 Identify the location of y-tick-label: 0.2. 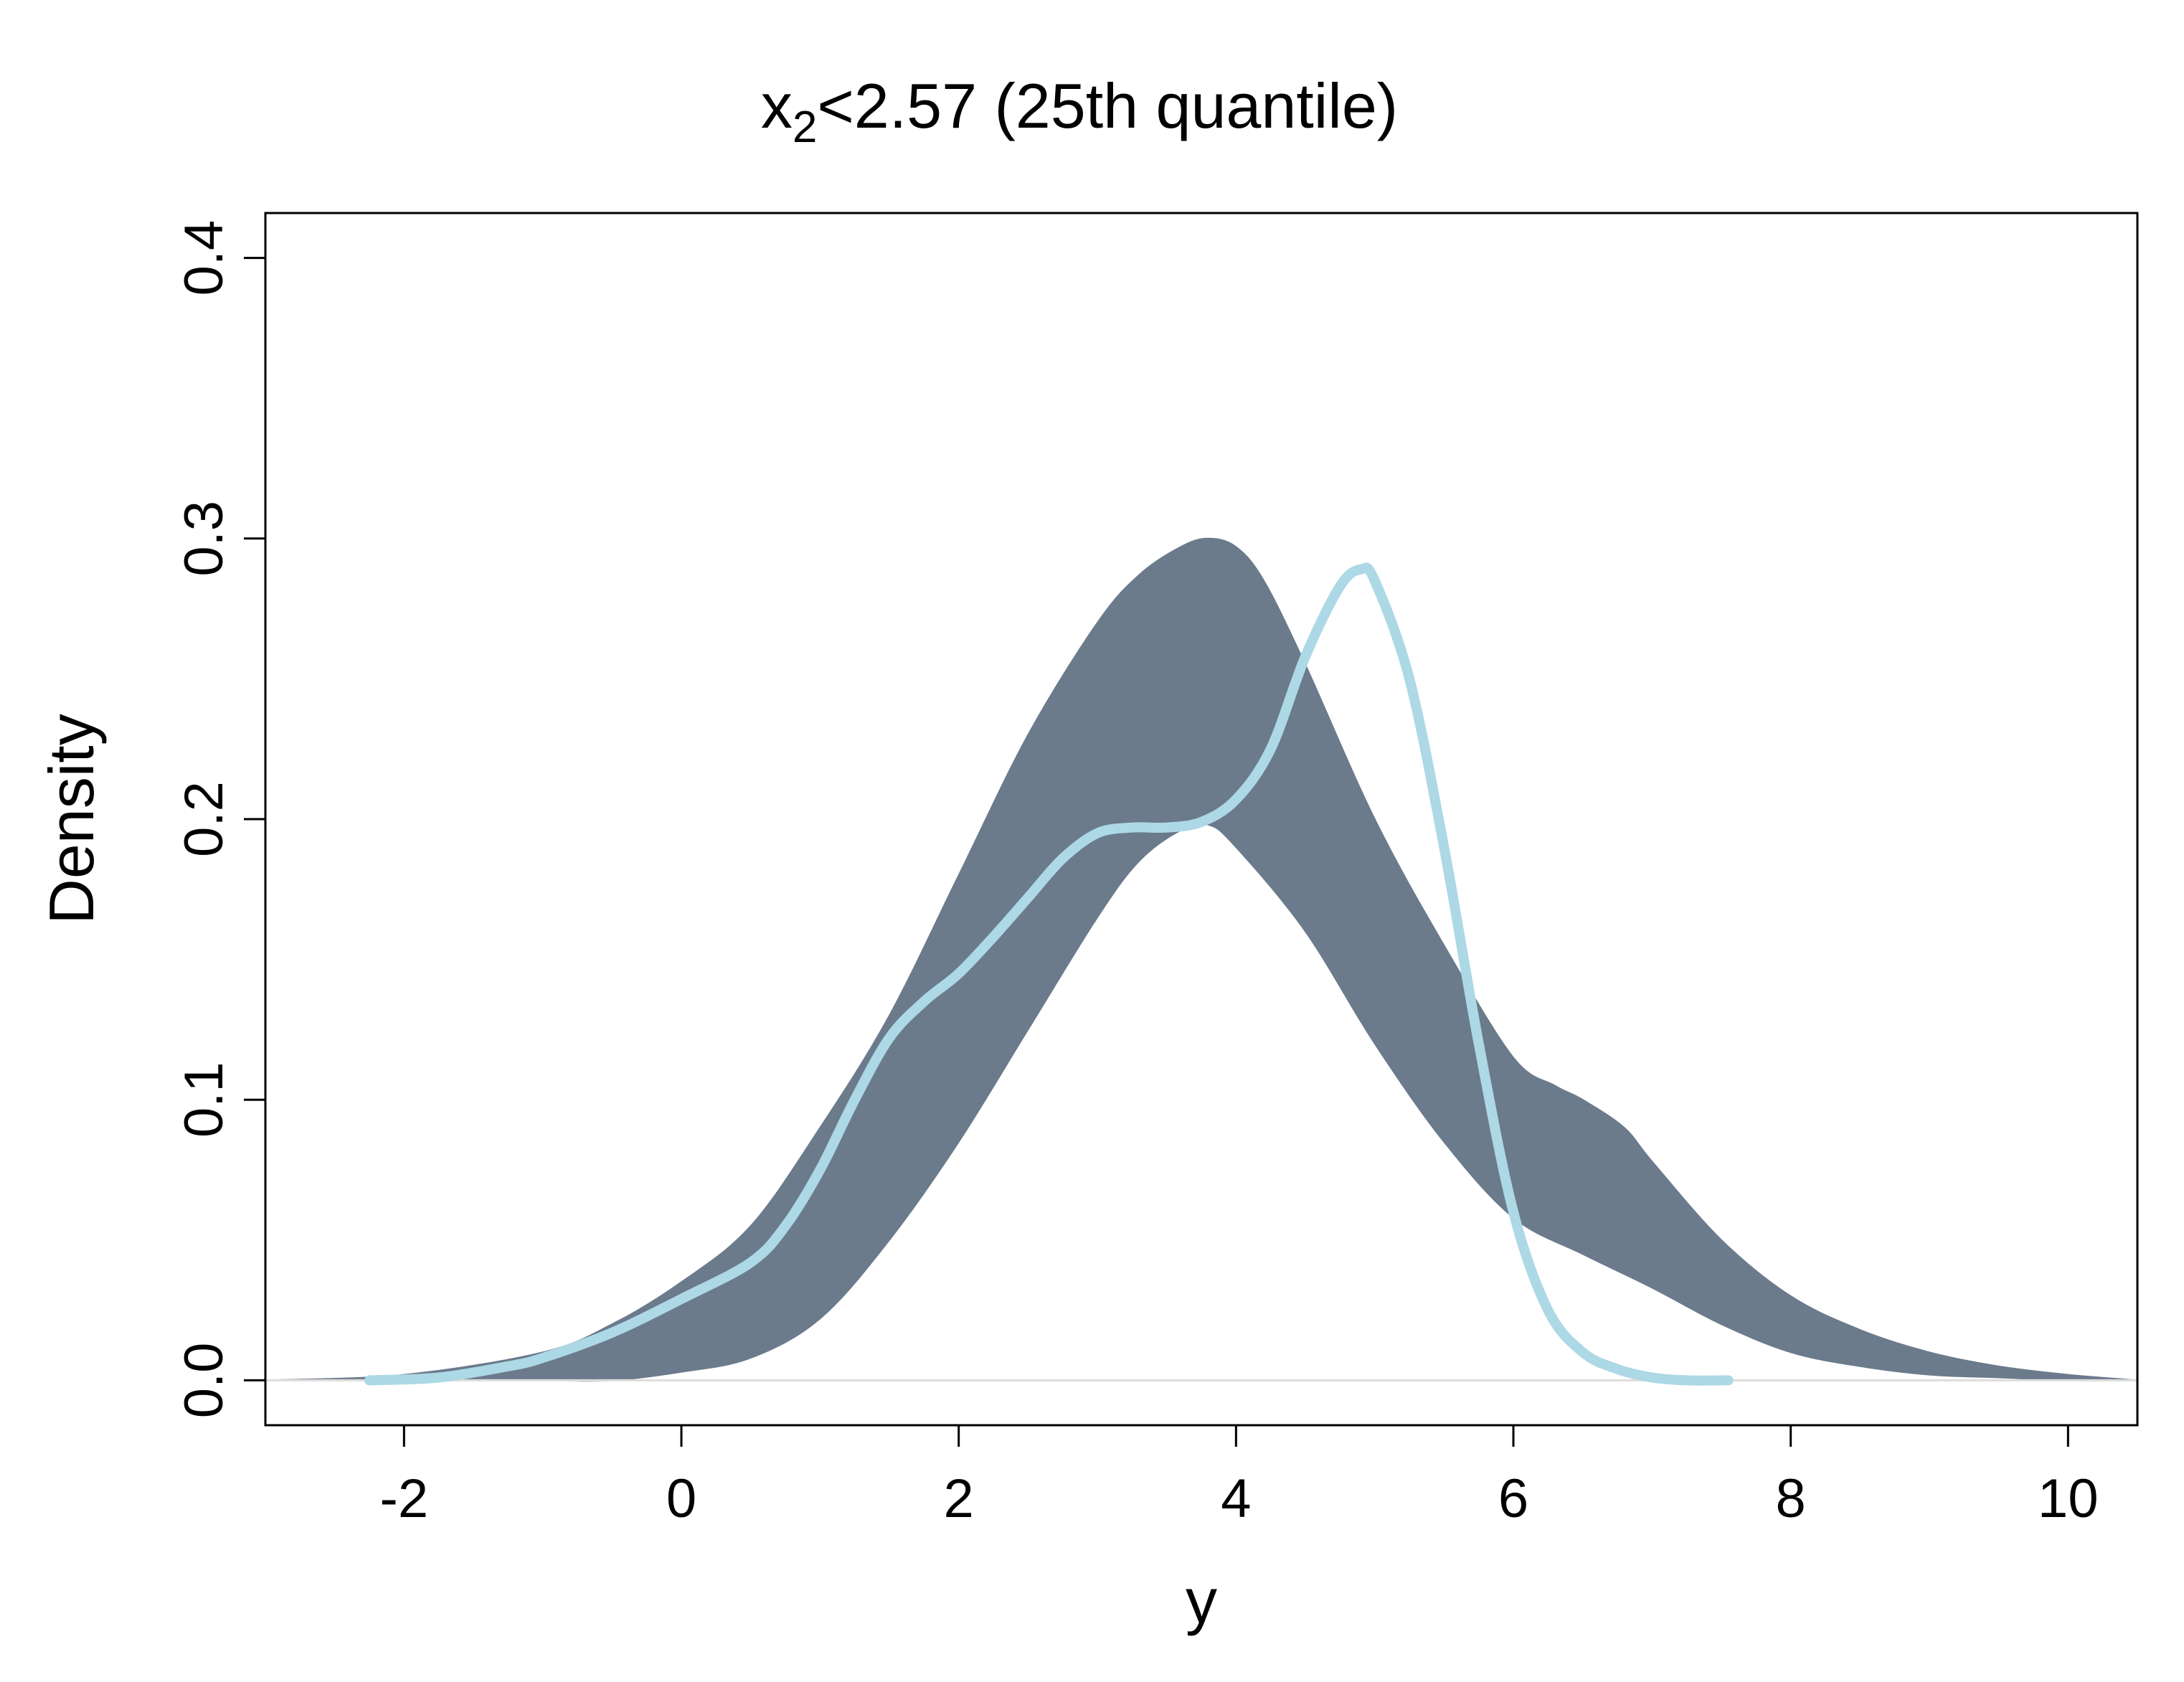
(204, 819).